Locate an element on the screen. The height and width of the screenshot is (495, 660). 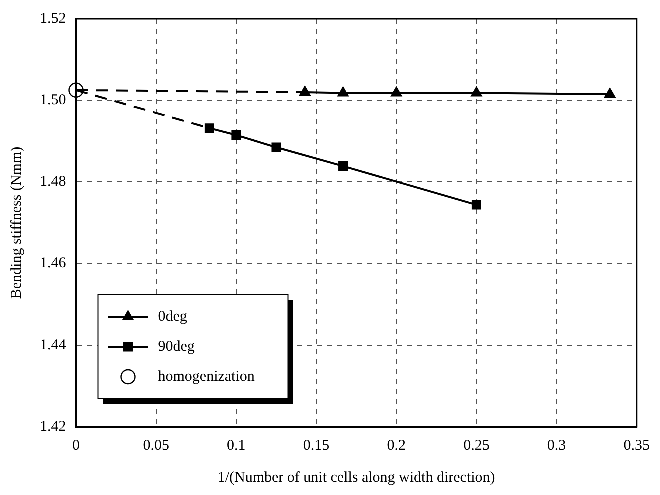
x-tick-label: 0 is located at coordinates (76, 446).